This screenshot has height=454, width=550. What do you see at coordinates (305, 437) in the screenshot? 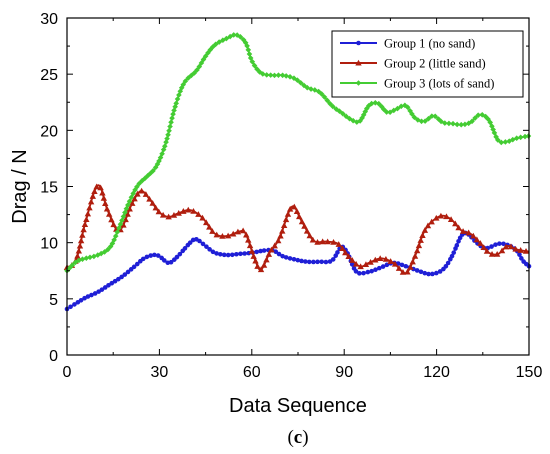
I see `caption-close-paren: )` at bounding box center [305, 437].